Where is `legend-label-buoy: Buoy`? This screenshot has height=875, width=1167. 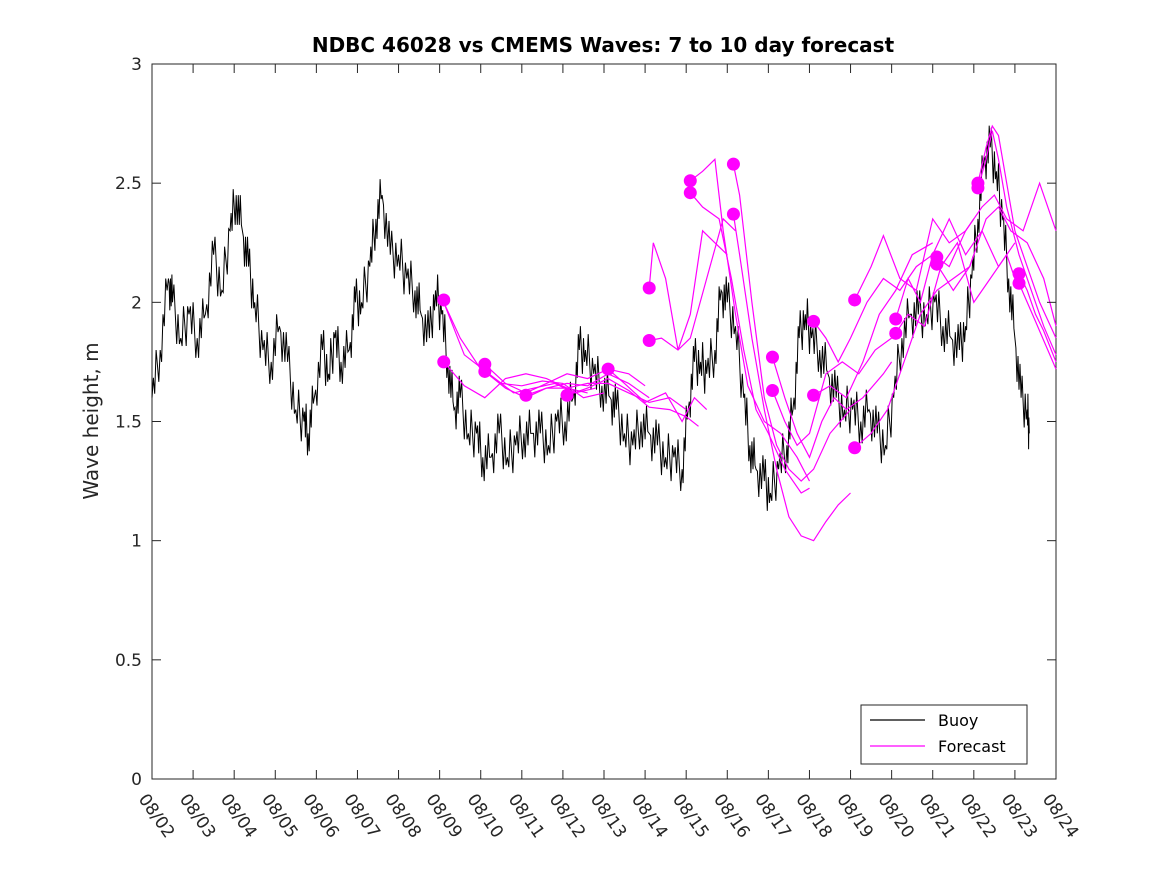
legend-label-buoy: Buoy is located at coordinates (958, 720).